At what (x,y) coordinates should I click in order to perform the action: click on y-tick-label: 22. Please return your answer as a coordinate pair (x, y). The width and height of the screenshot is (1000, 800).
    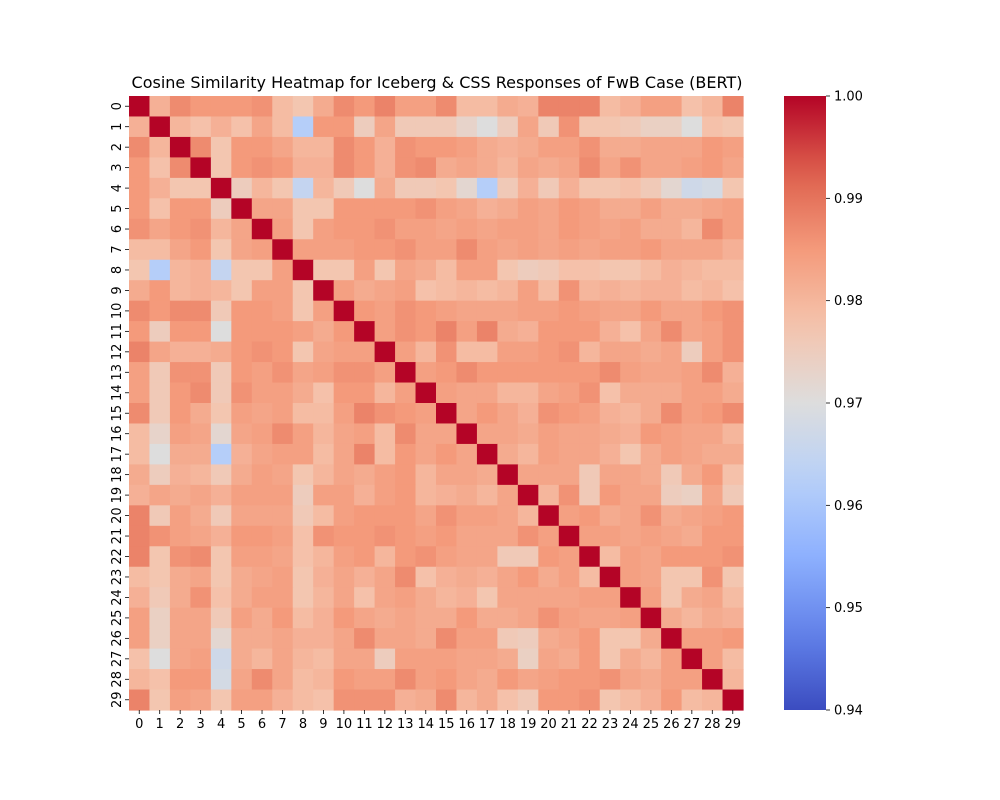
    Looking at the image, I should click on (117, 556).